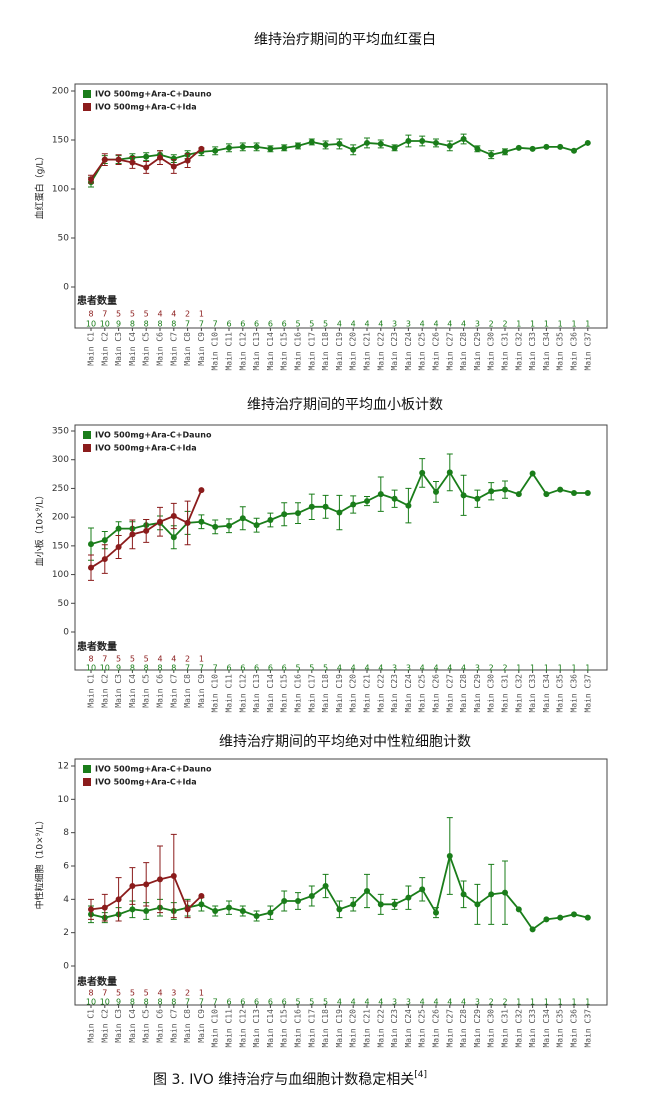  What do you see at coordinates (284, 351) in the screenshot?
I see `x-tick-label: Main C15` at bounding box center [284, 351].